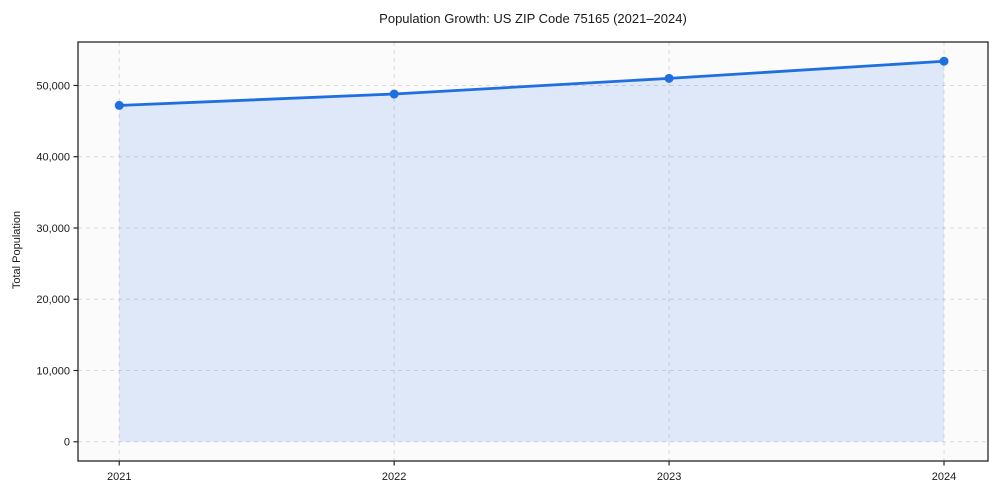 This screenshot has height=500, width=1000. What do you see at coordinates (17, 250) in the screenshot?
I see `y-axis-label: Total Population` at bounding box center [17, 250].